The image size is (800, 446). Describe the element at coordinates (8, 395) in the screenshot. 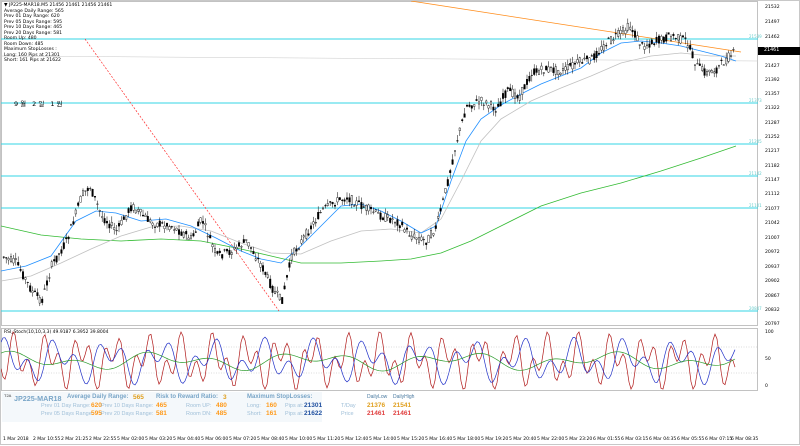

I see `t2a-label: T2A` at that location.